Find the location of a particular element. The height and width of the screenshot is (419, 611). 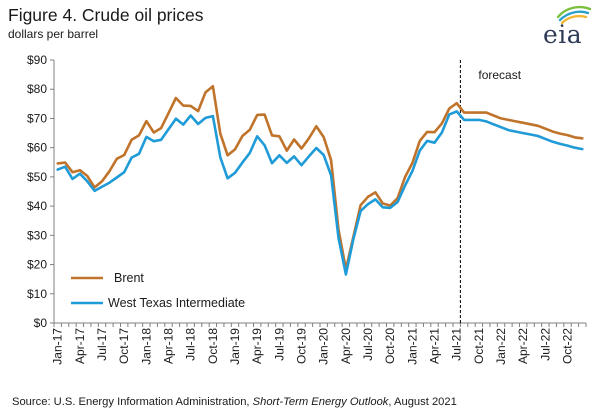

y-tick-label: $30 is located at coordinates (37, 235).